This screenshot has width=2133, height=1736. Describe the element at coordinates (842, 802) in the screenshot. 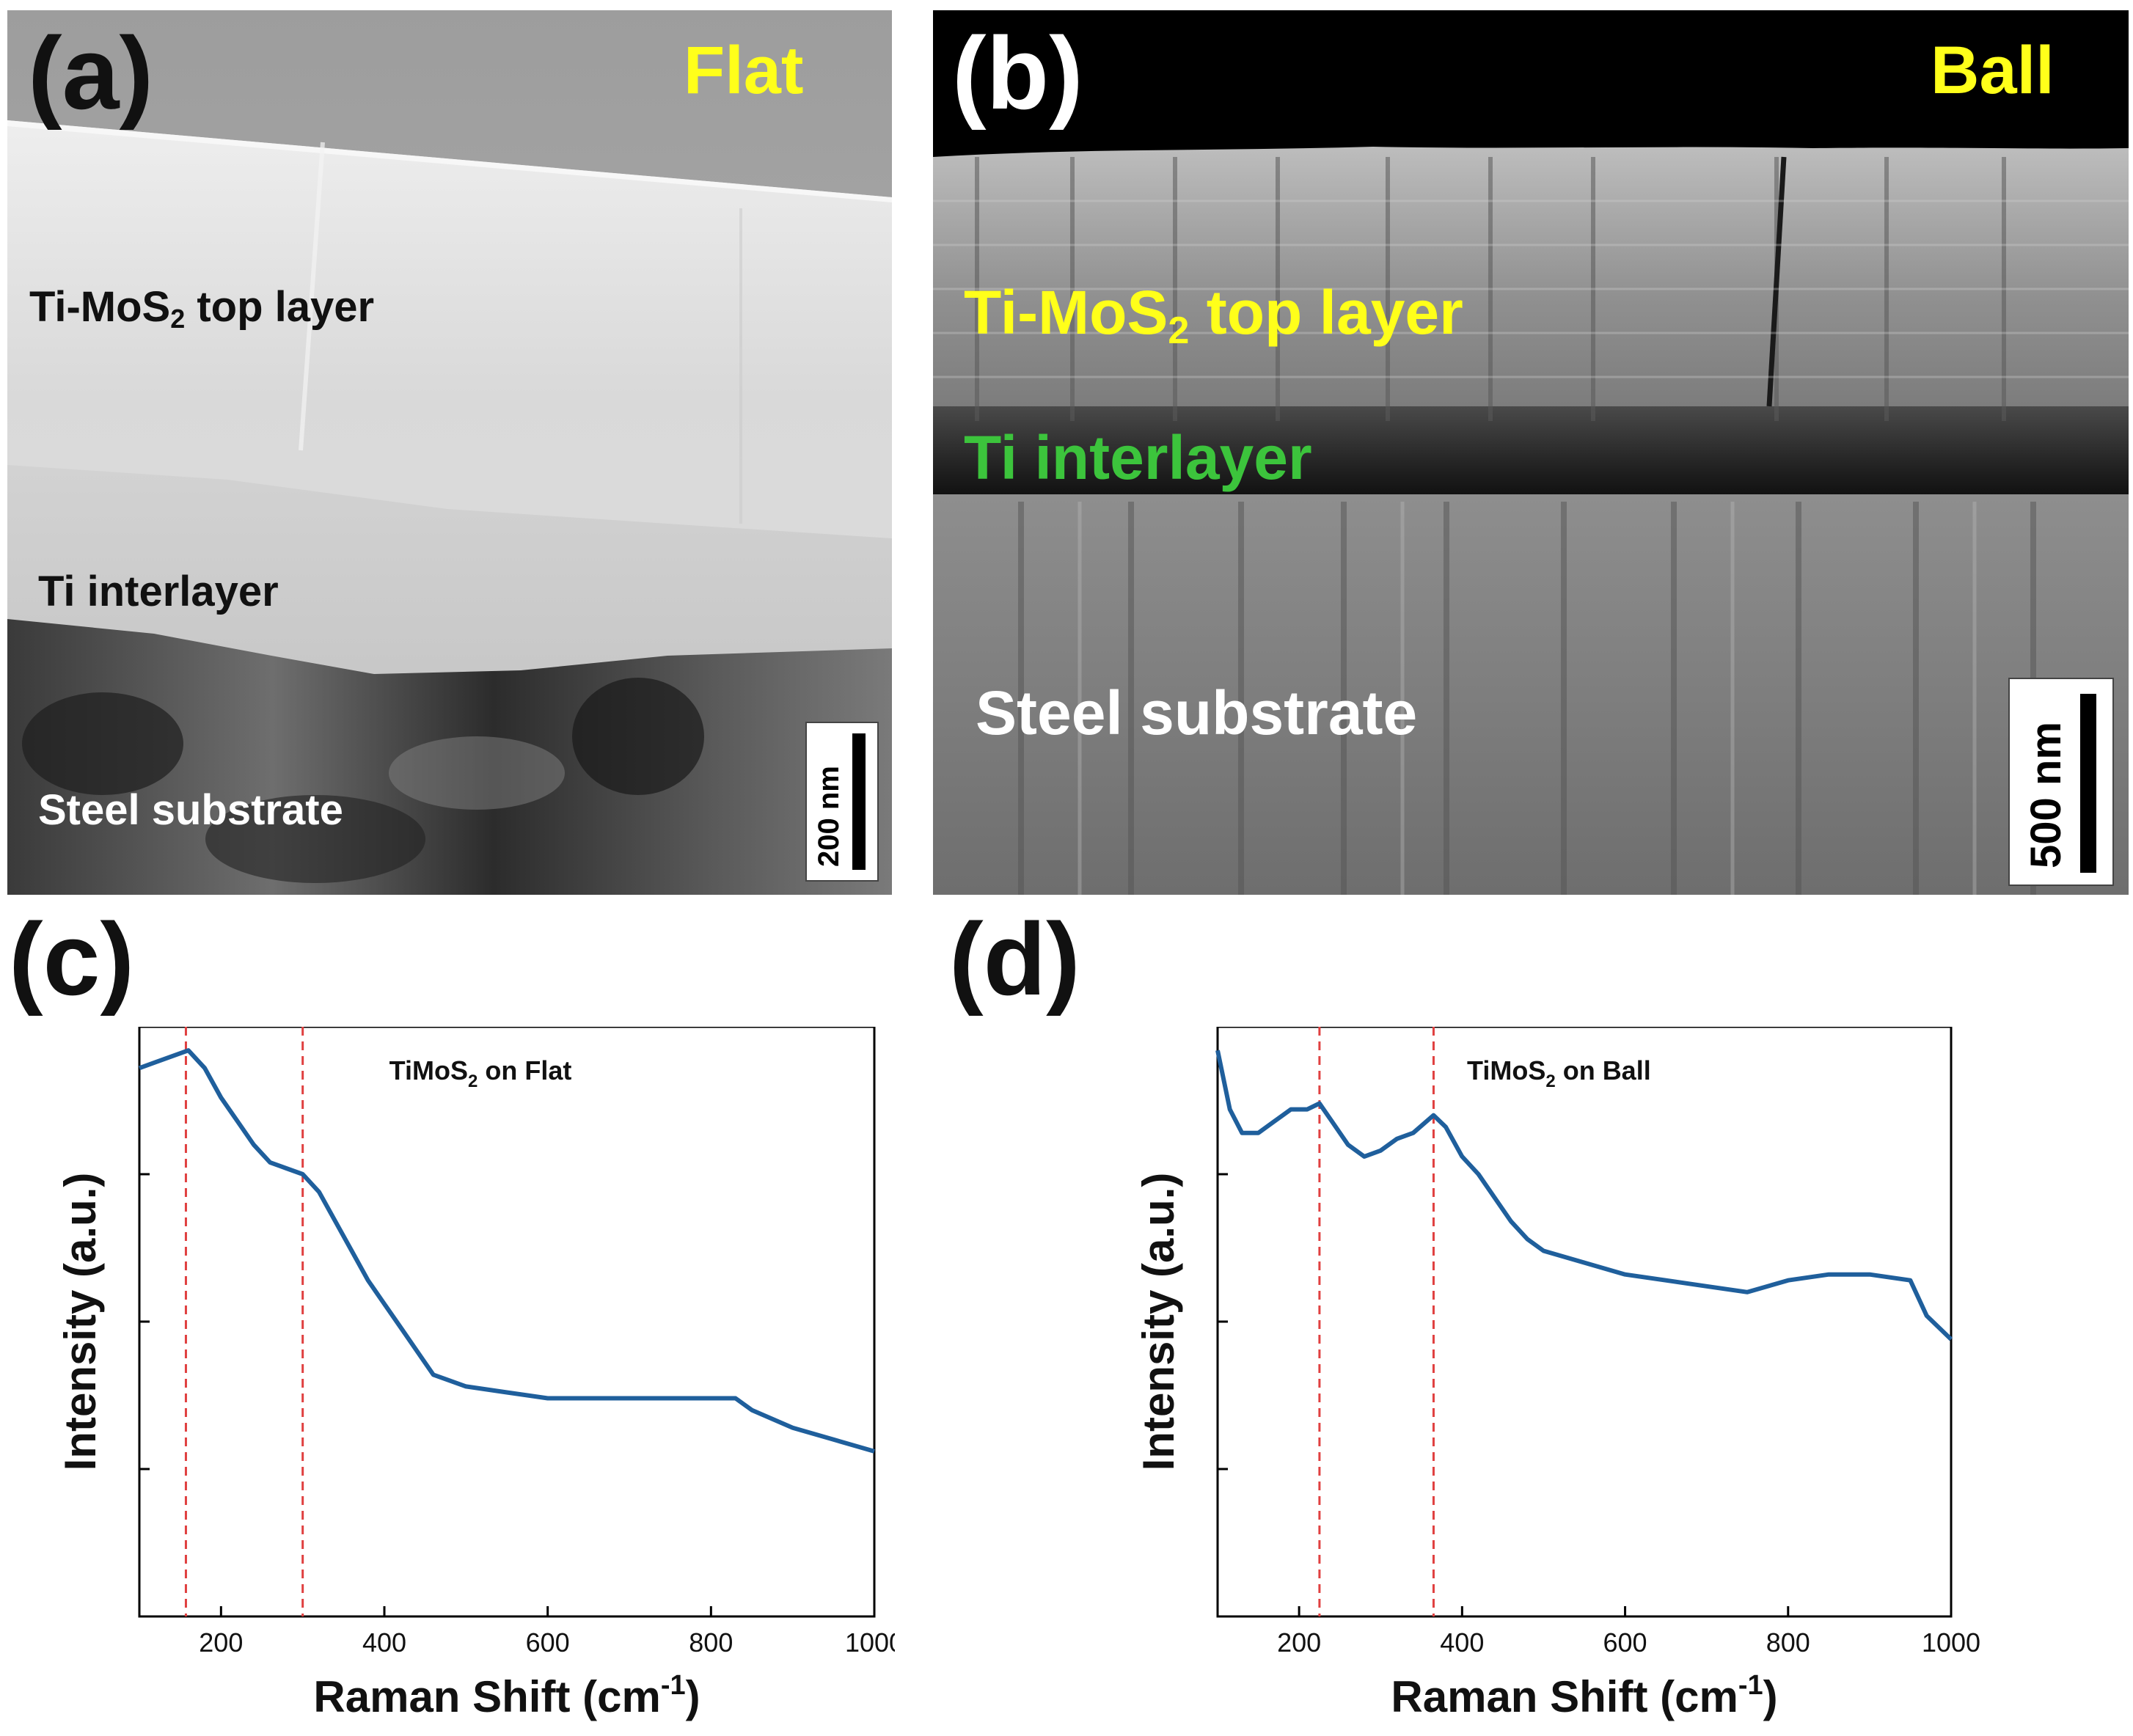

I see `panel-a-scale-bar: 200 nm` at that location.